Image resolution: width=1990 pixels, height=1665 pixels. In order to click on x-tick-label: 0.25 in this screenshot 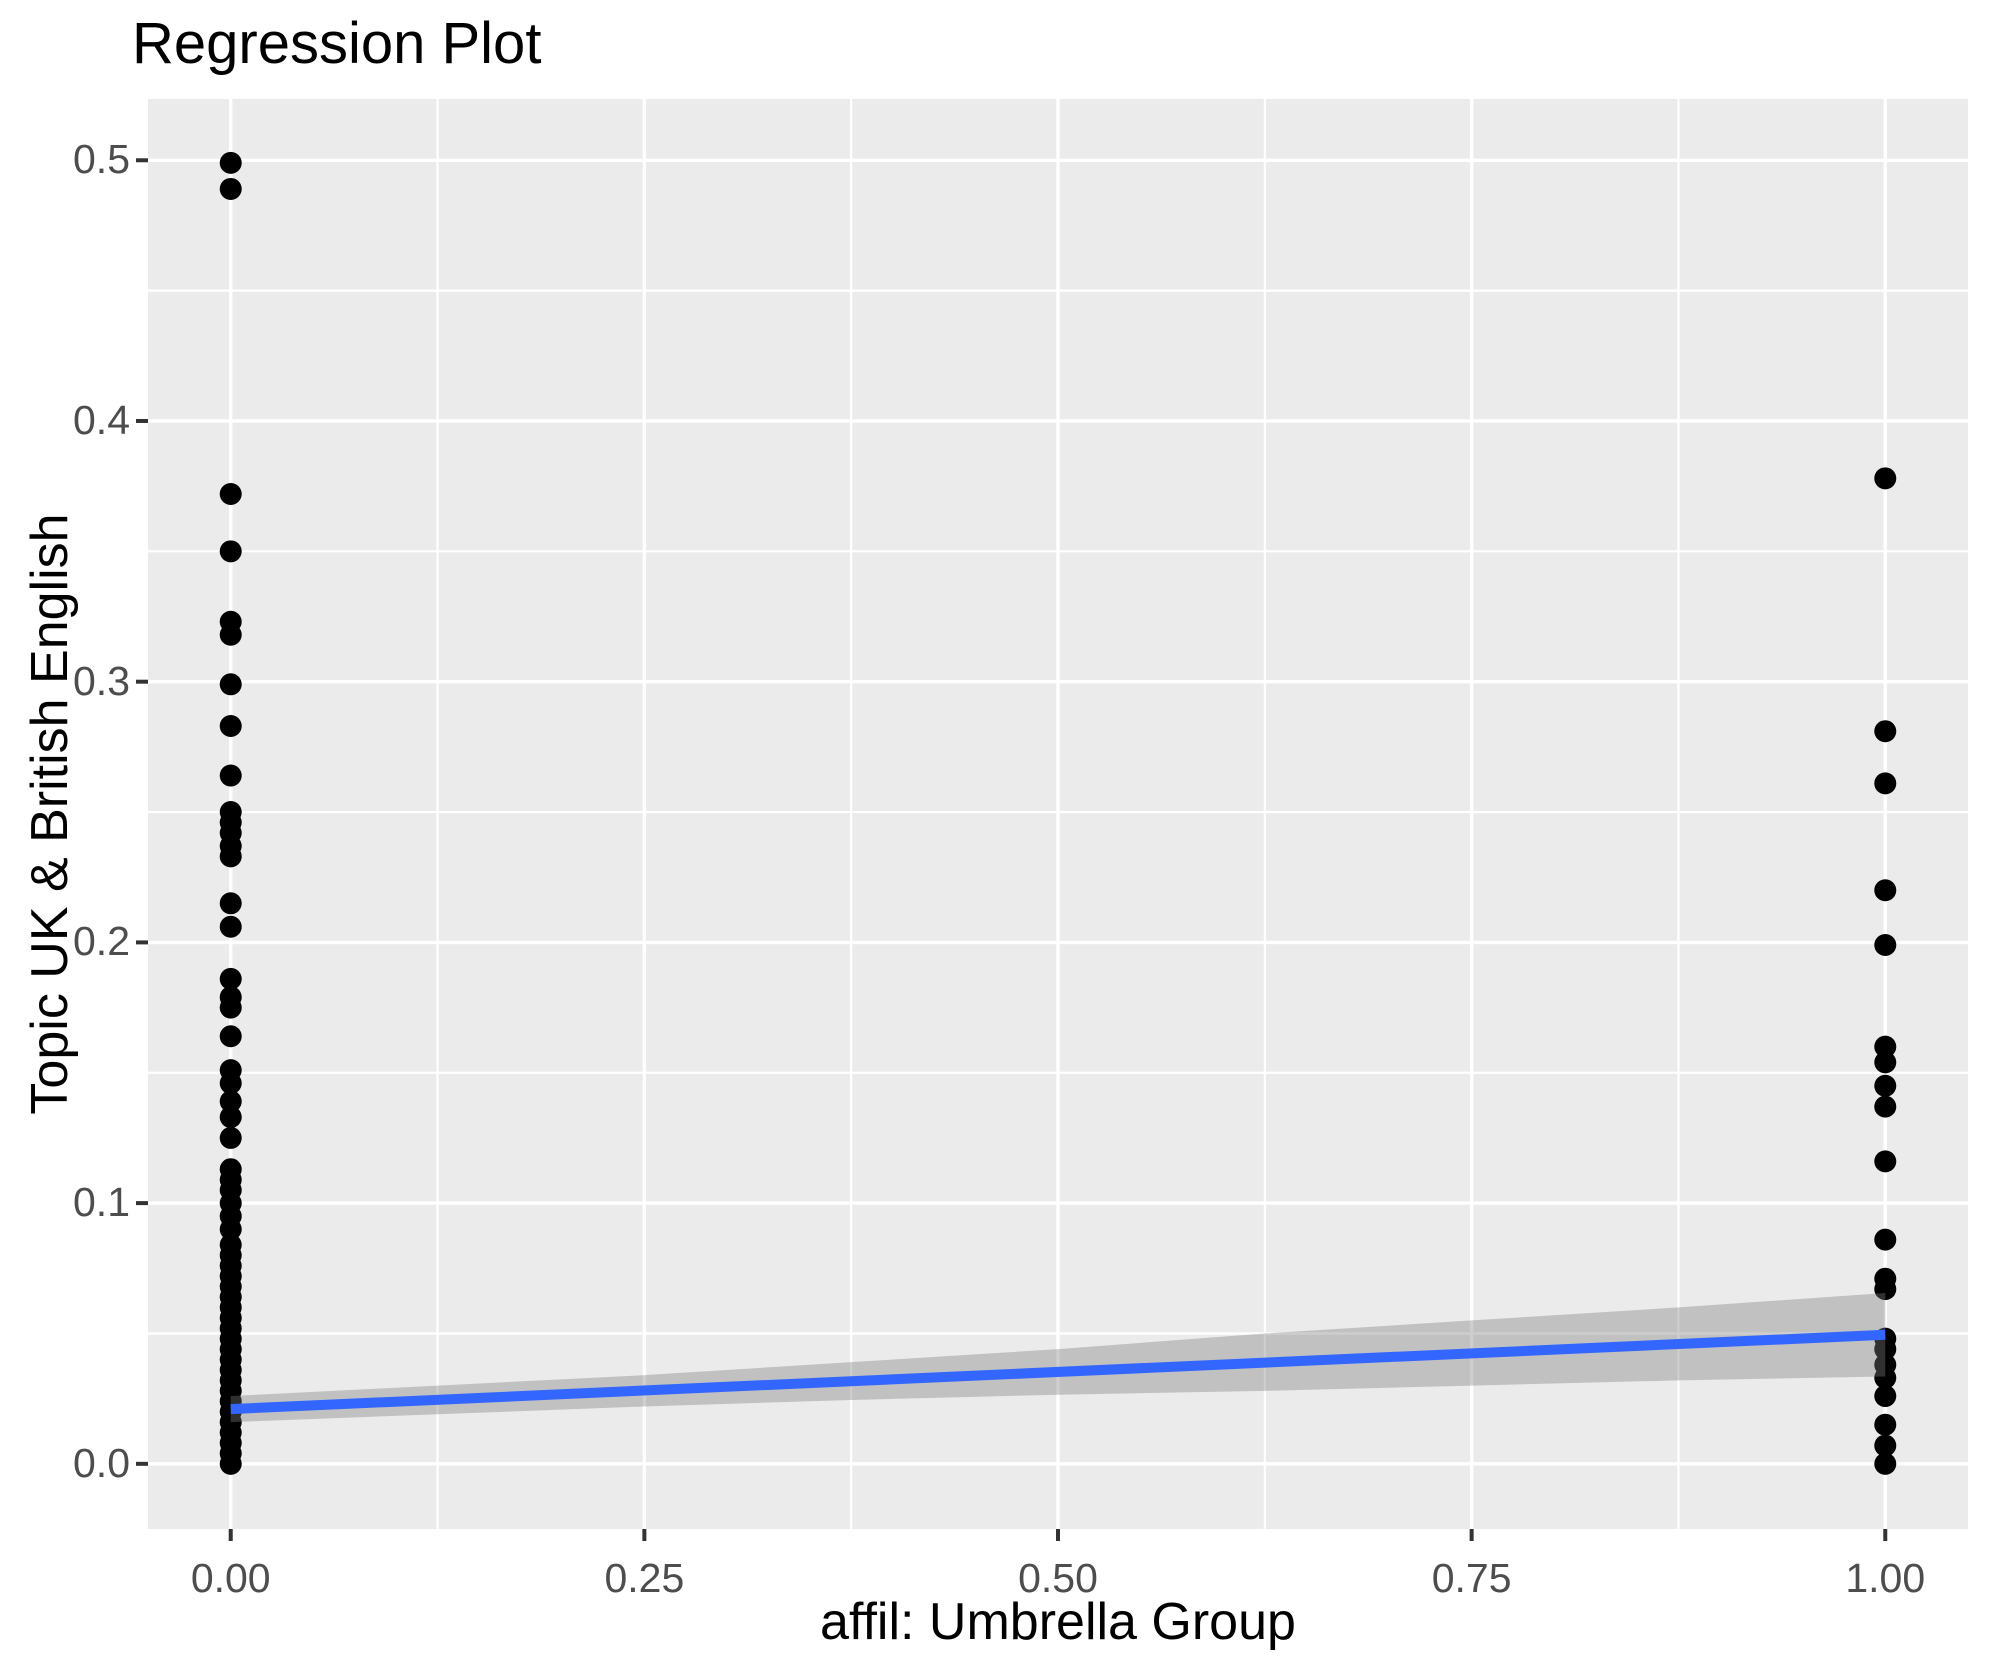, I will do `click(644, 1578)`.